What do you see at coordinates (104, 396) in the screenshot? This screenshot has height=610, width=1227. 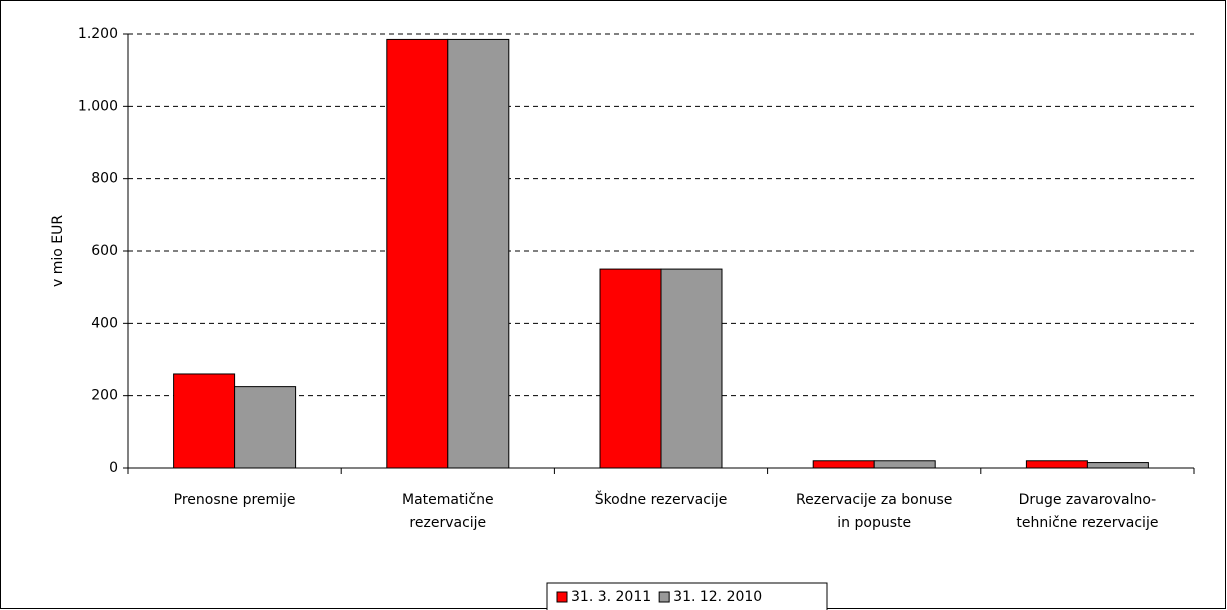 I see `y-tick-label: 200` at bounding box center [104, 396].